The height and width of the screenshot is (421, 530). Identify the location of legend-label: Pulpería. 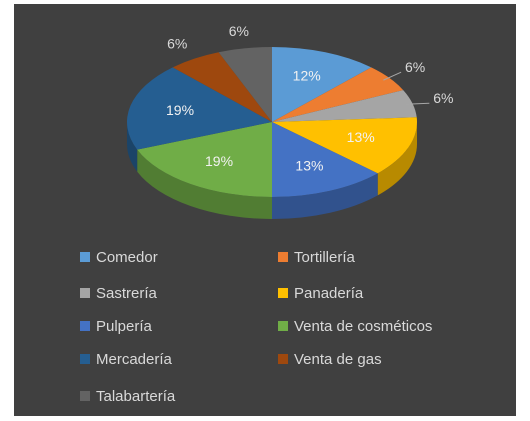
(124, 326).